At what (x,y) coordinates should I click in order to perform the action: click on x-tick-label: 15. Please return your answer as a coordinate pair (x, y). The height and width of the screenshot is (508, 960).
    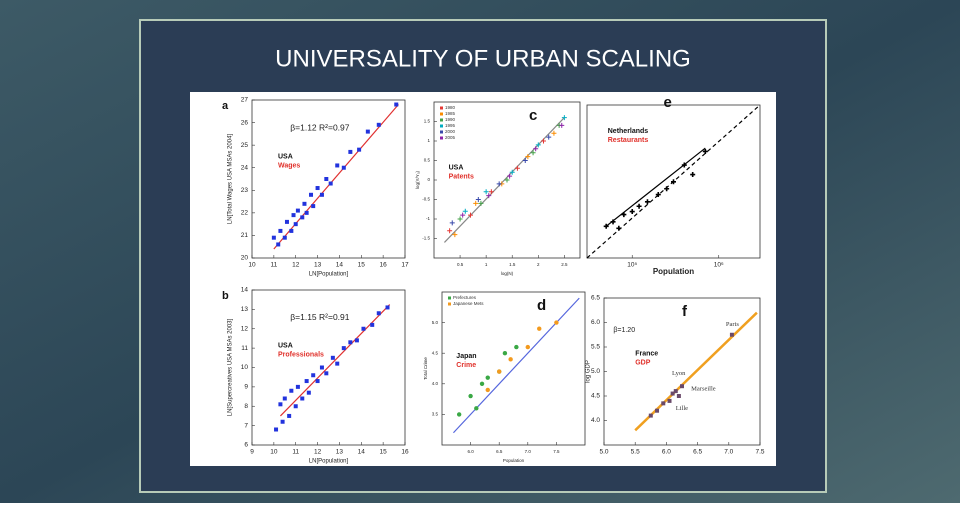
    Looking at the image, I should click on (384, 452).